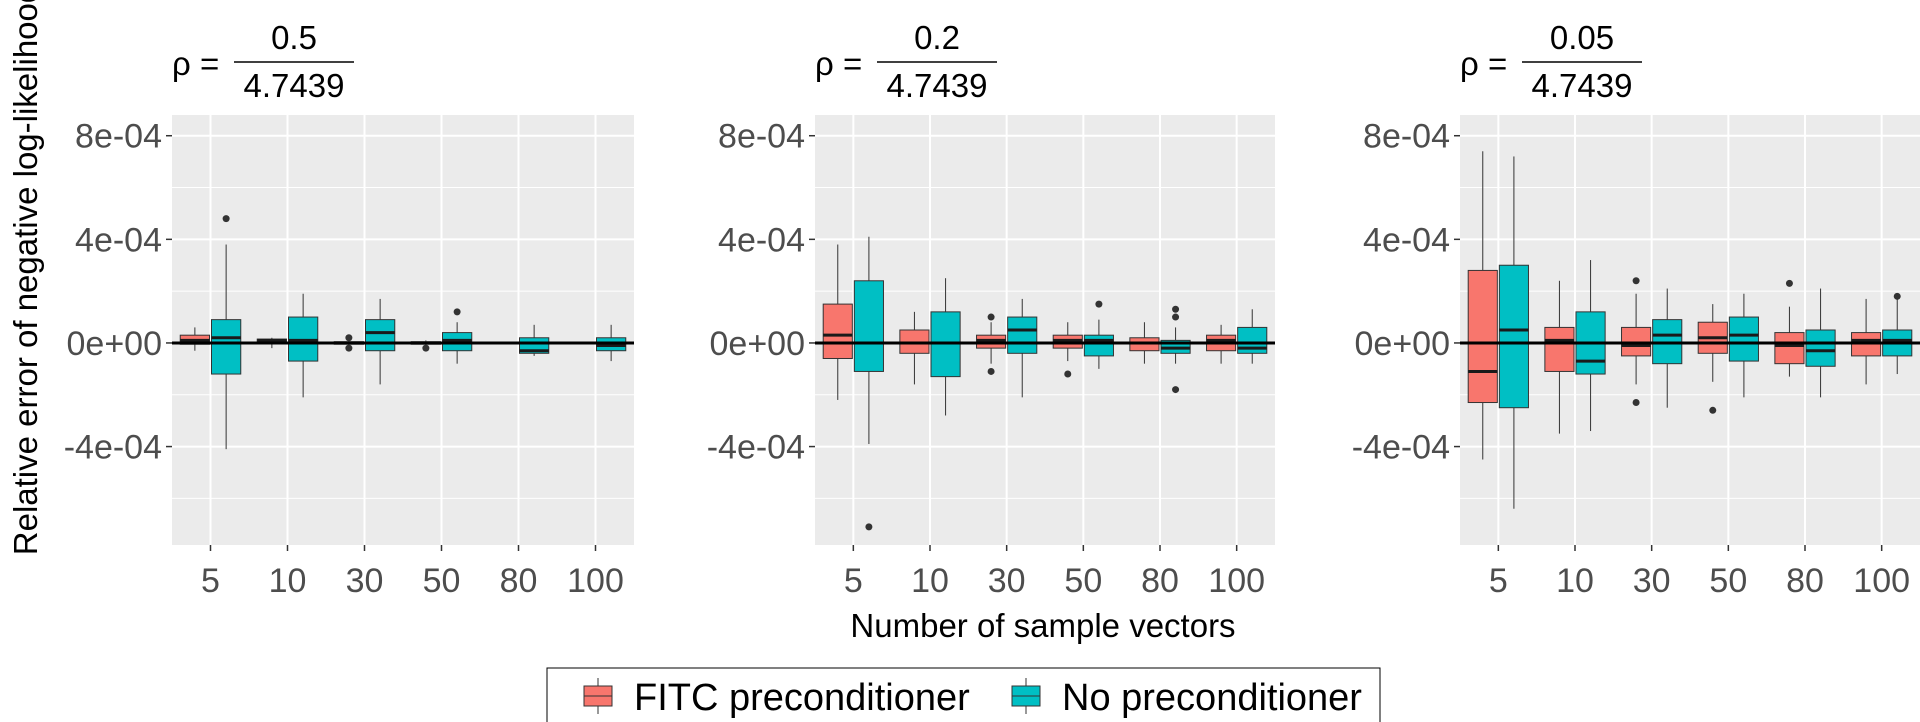 Image resolution: width=1920 pixels, height=722 pixels. I want to click on legend-key-none, so click(1026, 696).